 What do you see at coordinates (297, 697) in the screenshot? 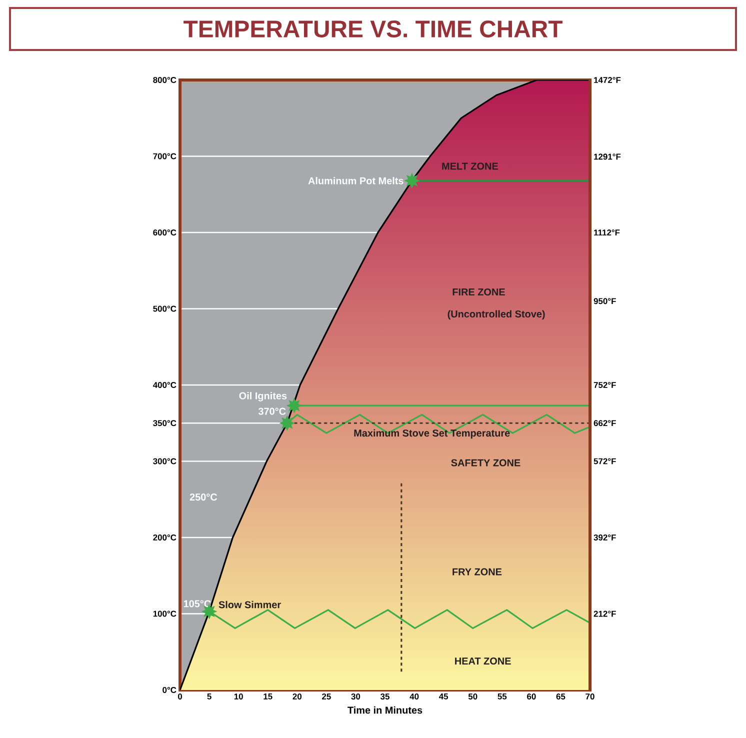
I see `x-tick-label: 20` at bounding box center [297, 697].